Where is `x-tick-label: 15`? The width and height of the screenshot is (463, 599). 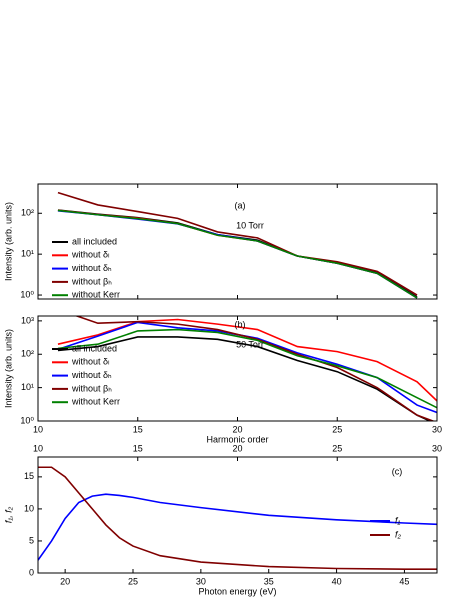 x-tick-label: 15 is located at coordinates (138, 429).